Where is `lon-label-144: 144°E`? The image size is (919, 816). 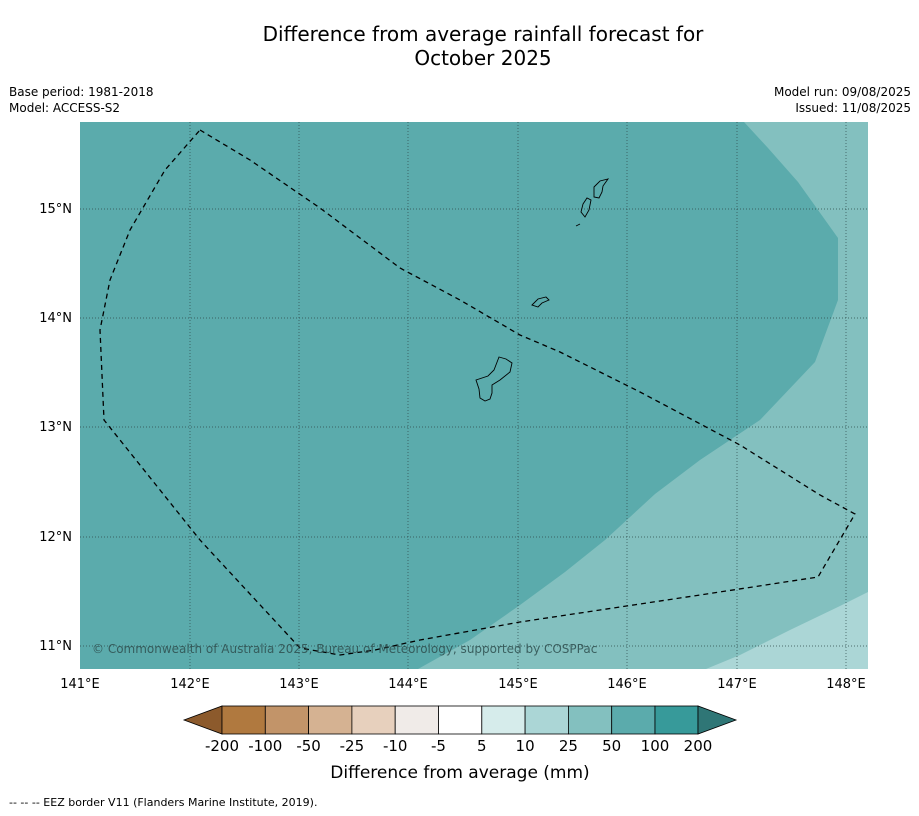 lon-label-144: 144°E is located at coordinates (408, 684).